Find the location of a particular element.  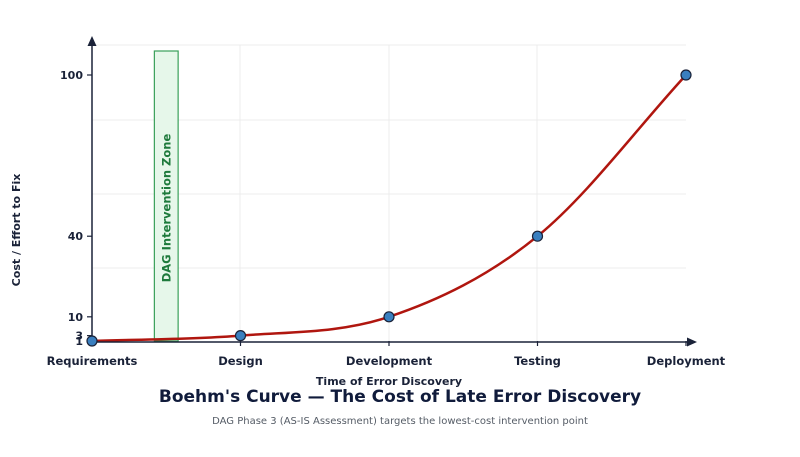

y-tick-label: 1 is located at coordinates (79, 341).